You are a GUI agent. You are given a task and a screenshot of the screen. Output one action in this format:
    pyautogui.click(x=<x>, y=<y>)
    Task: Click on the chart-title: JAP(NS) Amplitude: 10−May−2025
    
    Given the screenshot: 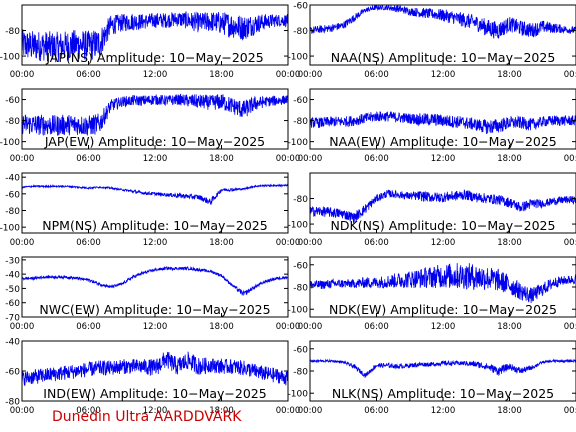 What is the action you would take?
    pyautogui.click(x=154, y=57)
    